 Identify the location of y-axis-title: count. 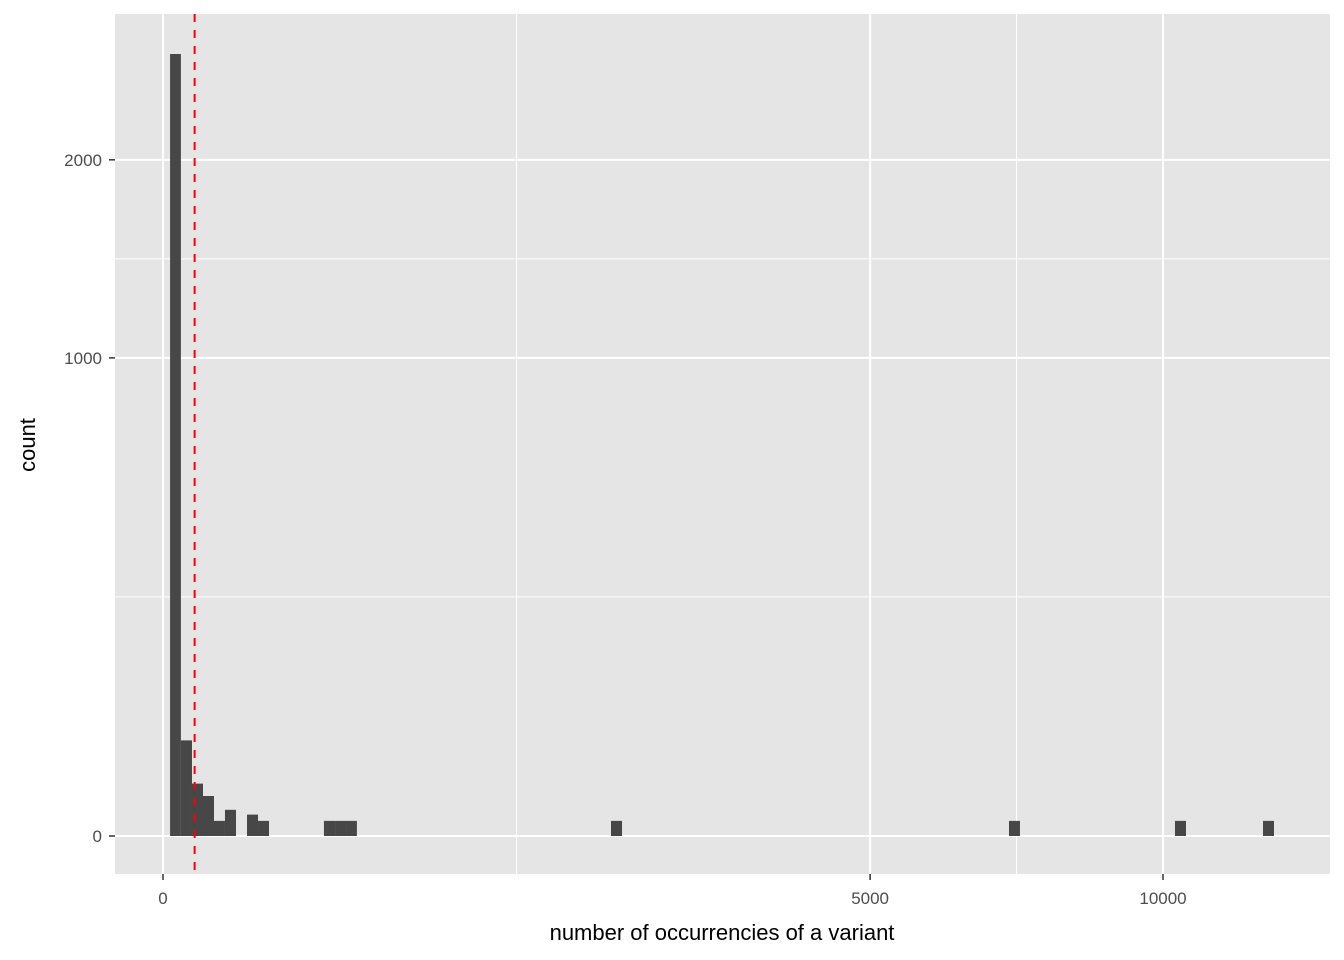
(27, 445).